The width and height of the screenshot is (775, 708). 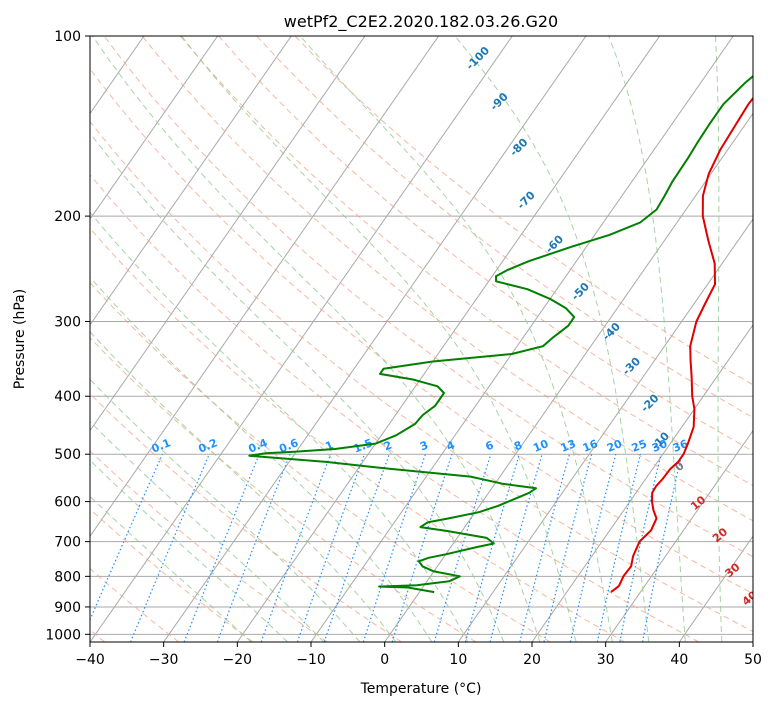 I want to click on y-tick-label: 500, so click(x=67, y=455).